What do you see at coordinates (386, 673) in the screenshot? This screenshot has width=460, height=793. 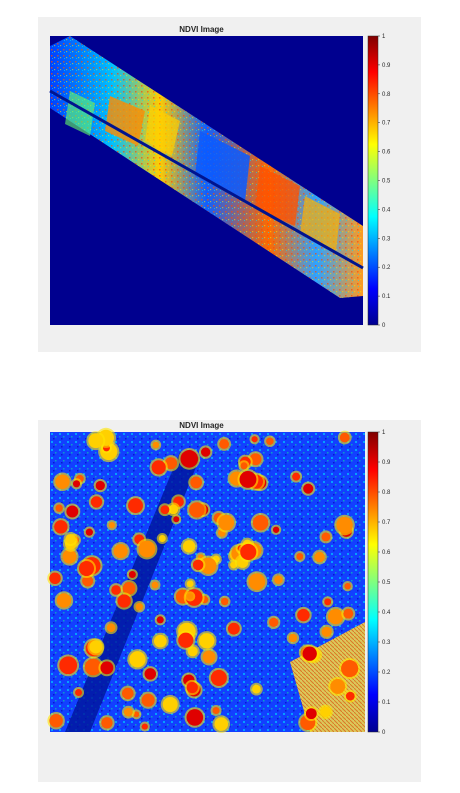 I see `colorbar-tick-label: 0.2` at bounding box center [386, 673].